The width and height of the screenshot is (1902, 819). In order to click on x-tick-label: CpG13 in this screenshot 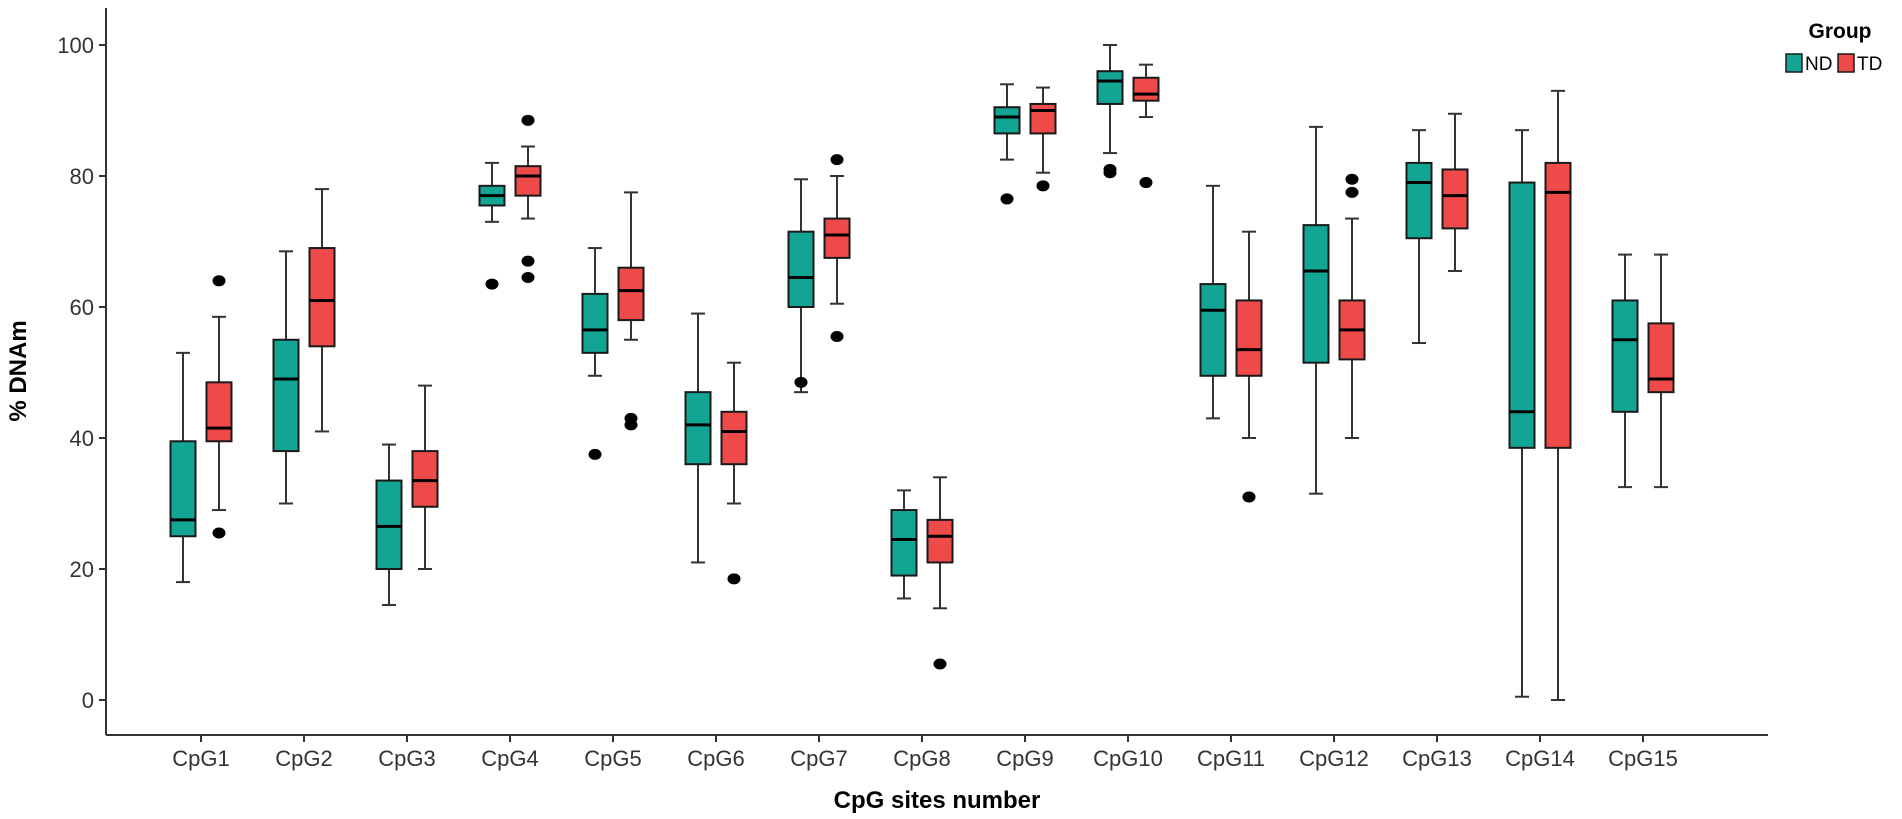, I will do `click(1437, 758)`.